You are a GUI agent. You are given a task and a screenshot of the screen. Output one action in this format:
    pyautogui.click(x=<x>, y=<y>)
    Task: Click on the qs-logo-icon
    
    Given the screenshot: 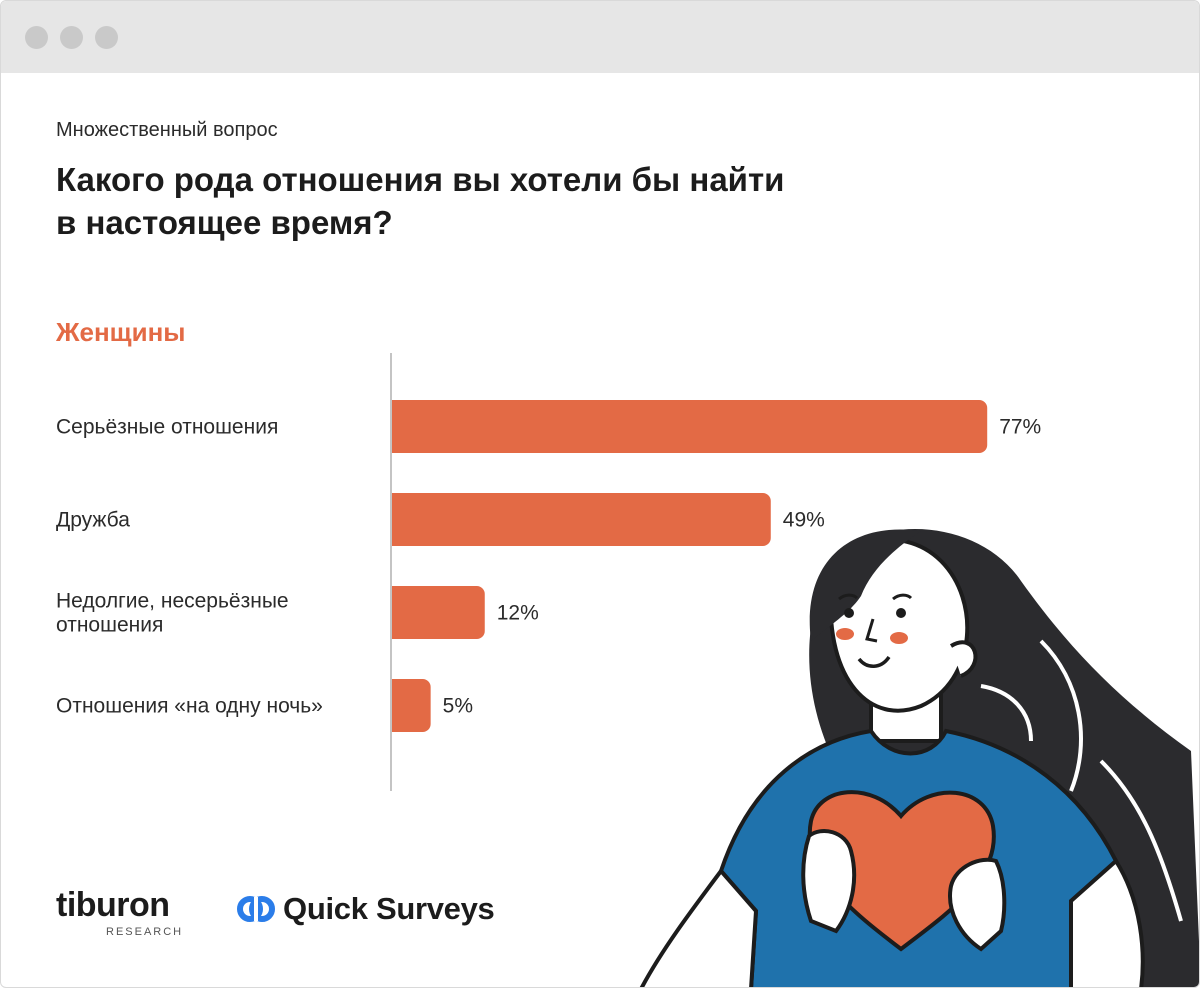 What is the action you would take?
    pyautogui.click(x=256, y=909)
    